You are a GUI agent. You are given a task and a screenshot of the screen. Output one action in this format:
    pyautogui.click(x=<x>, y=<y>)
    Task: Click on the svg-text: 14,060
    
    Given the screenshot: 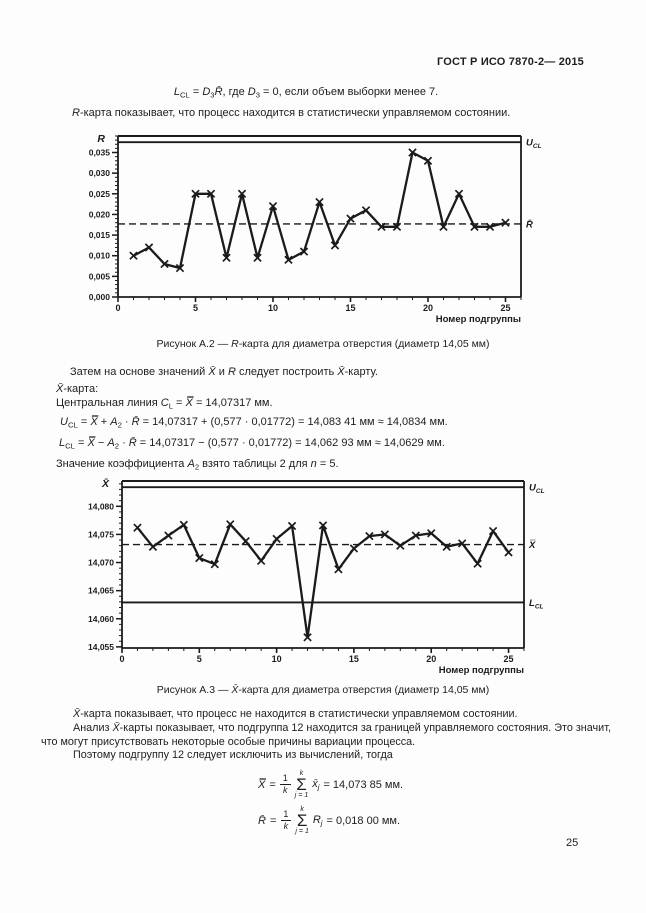 What is the action you would take?
    pyautogui.click(x=101, y=619)
    